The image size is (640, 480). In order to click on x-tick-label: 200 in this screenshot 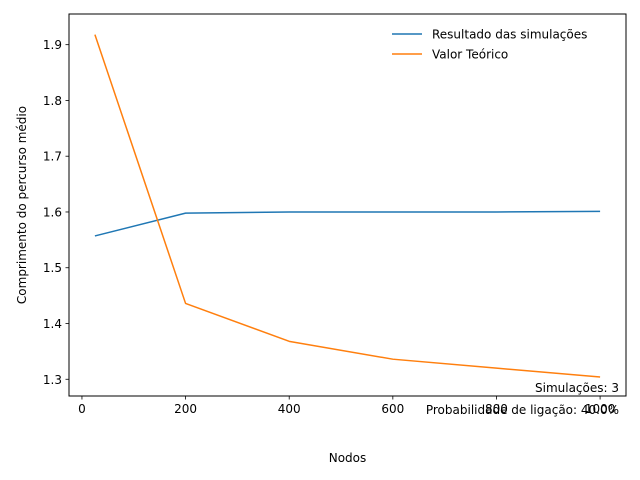, I will do `click(185, 409)`.